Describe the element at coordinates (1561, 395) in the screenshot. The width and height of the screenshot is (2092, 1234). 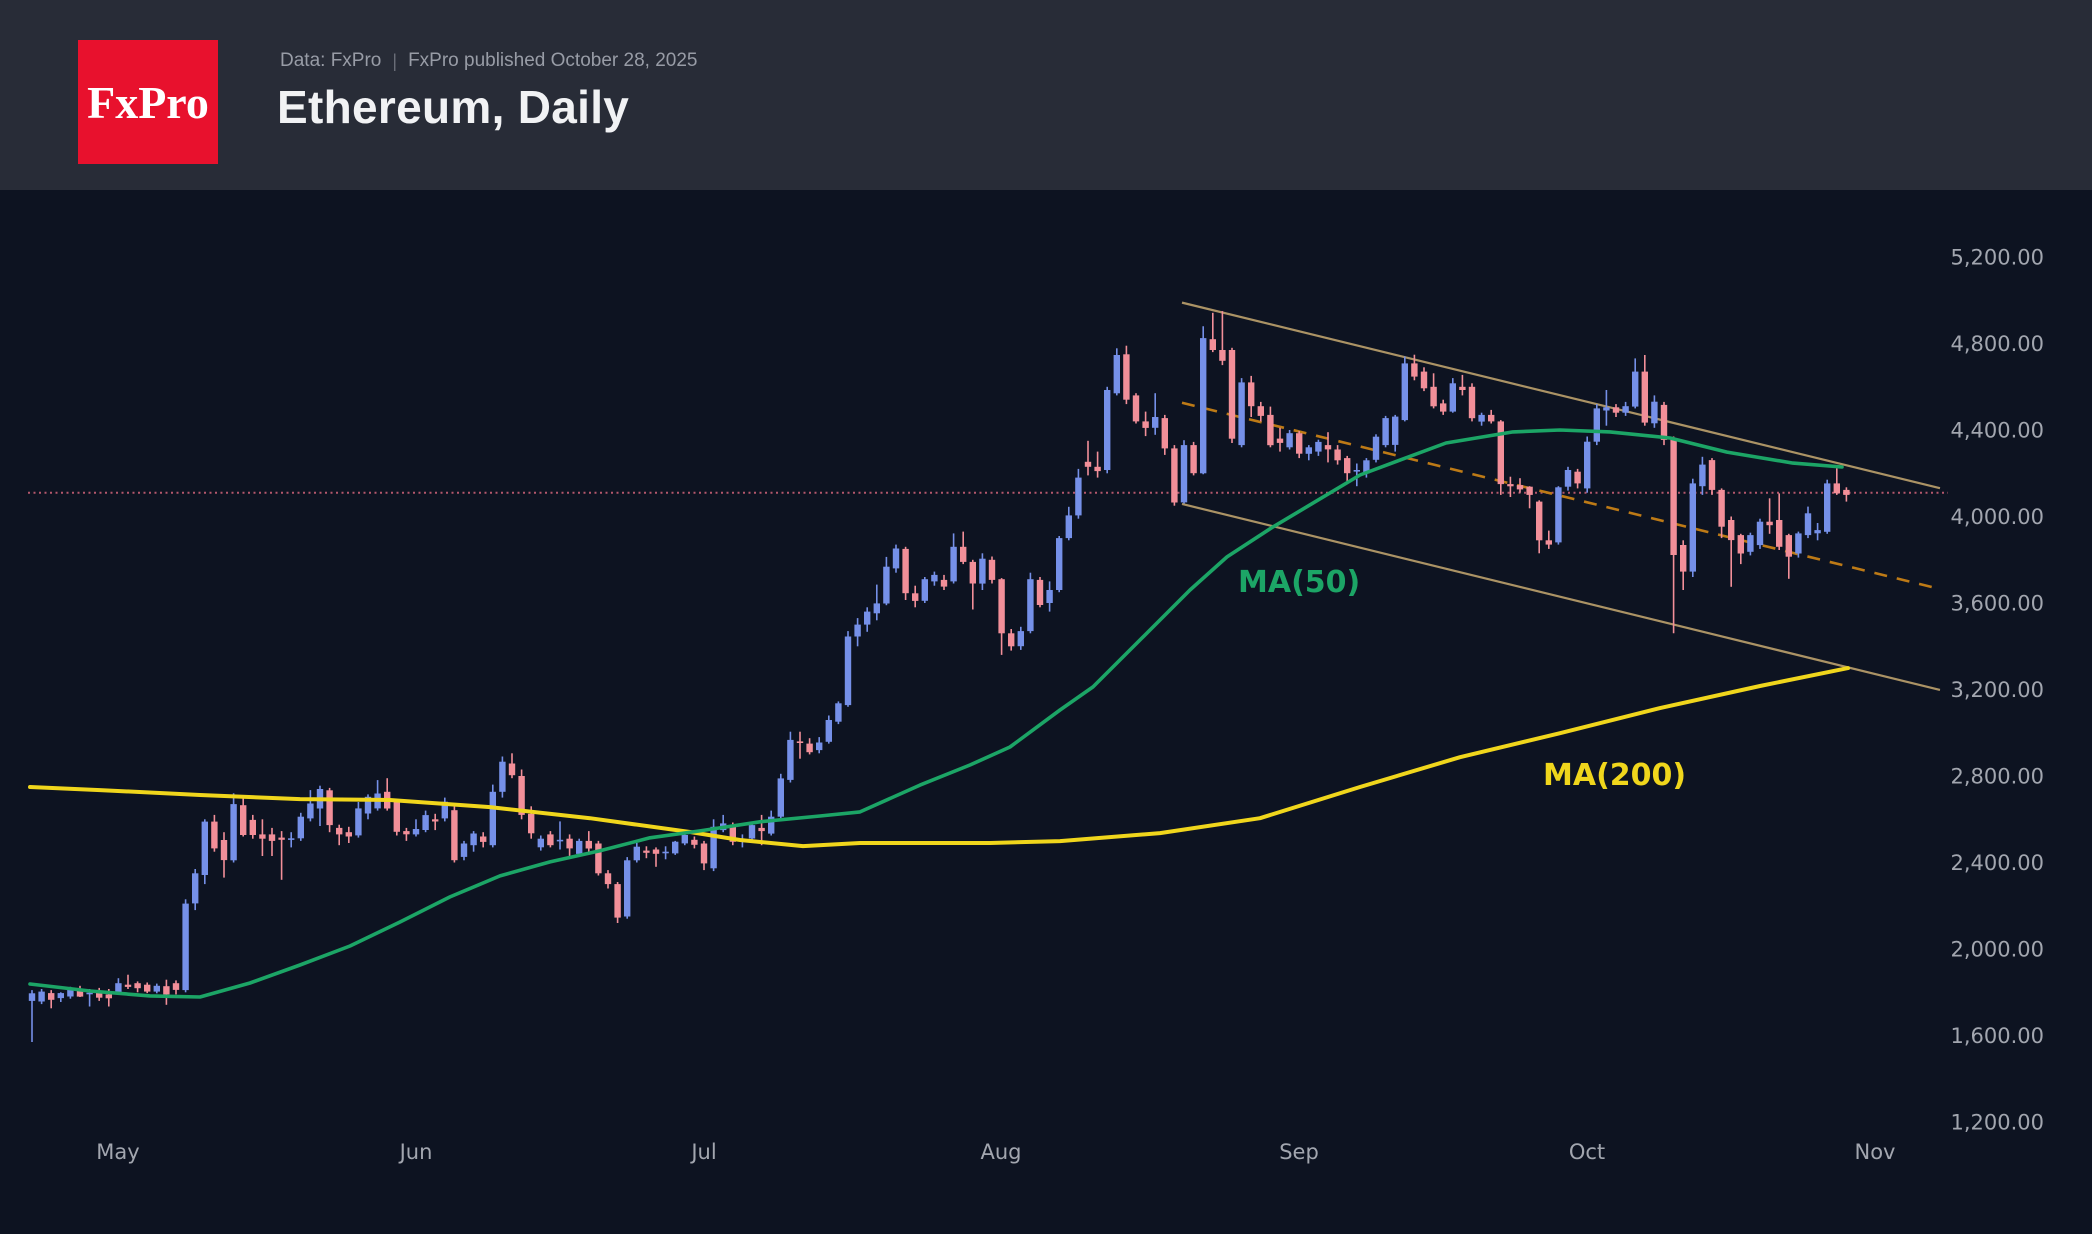
I see `channel-upper-line` at that location.